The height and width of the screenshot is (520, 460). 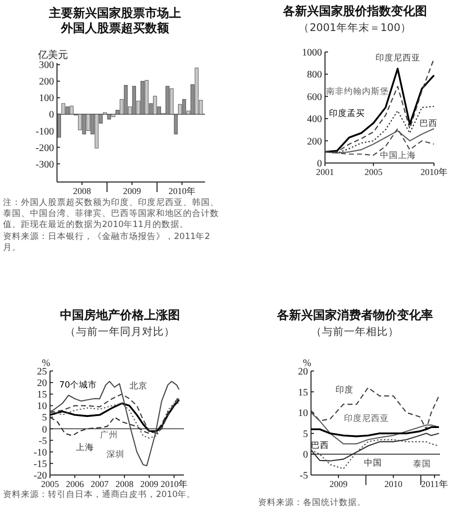 I want to click on y-tick-label: -200, so click(x=45, y=148).